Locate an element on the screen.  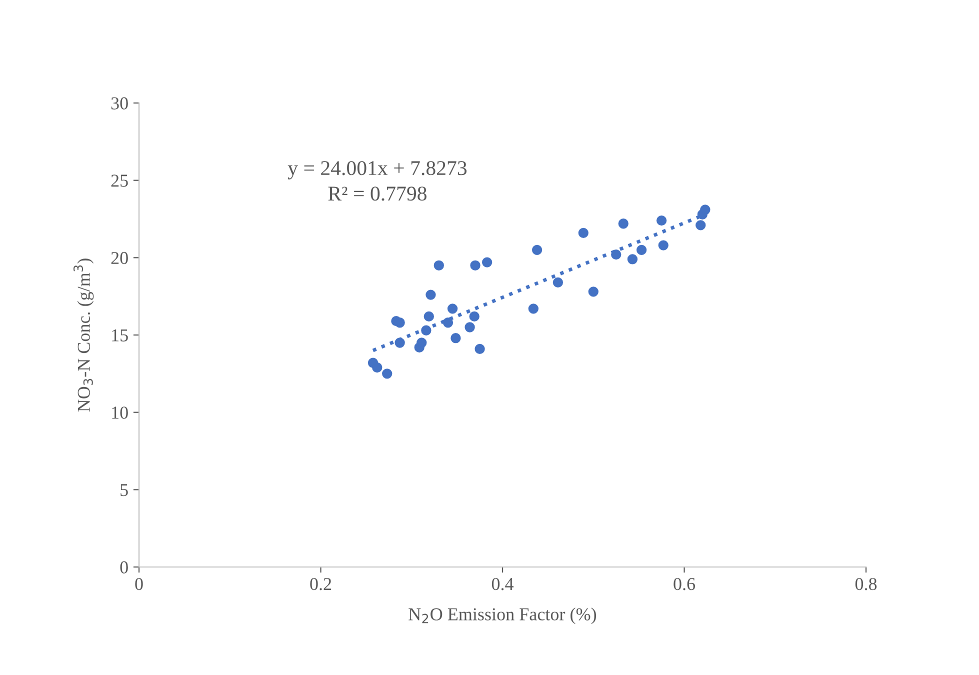
y-tick-label: 0 is located at coordinates (124, 567).